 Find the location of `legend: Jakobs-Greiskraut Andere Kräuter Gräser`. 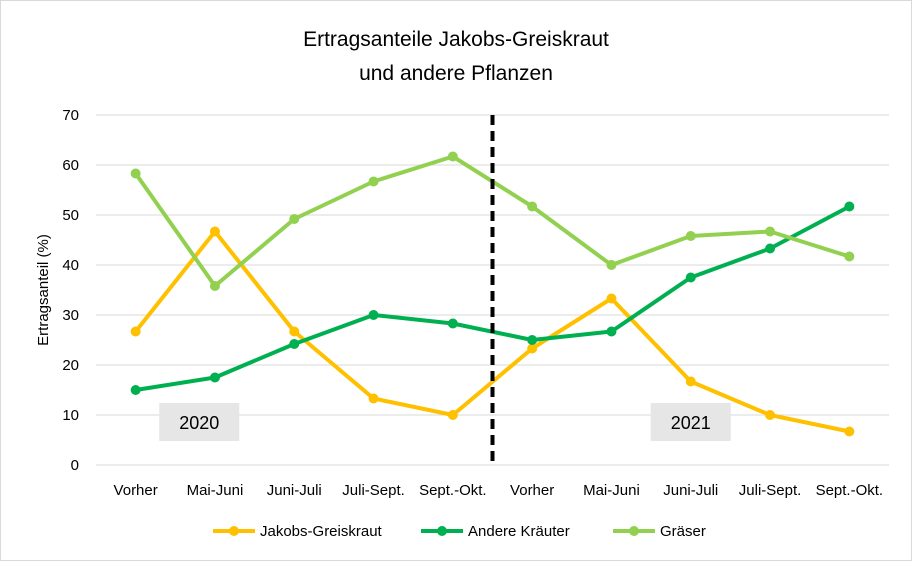

legend: Jakobs-Greiskraut Andere Kräuter Gräser is located at coordinates (459, 531).